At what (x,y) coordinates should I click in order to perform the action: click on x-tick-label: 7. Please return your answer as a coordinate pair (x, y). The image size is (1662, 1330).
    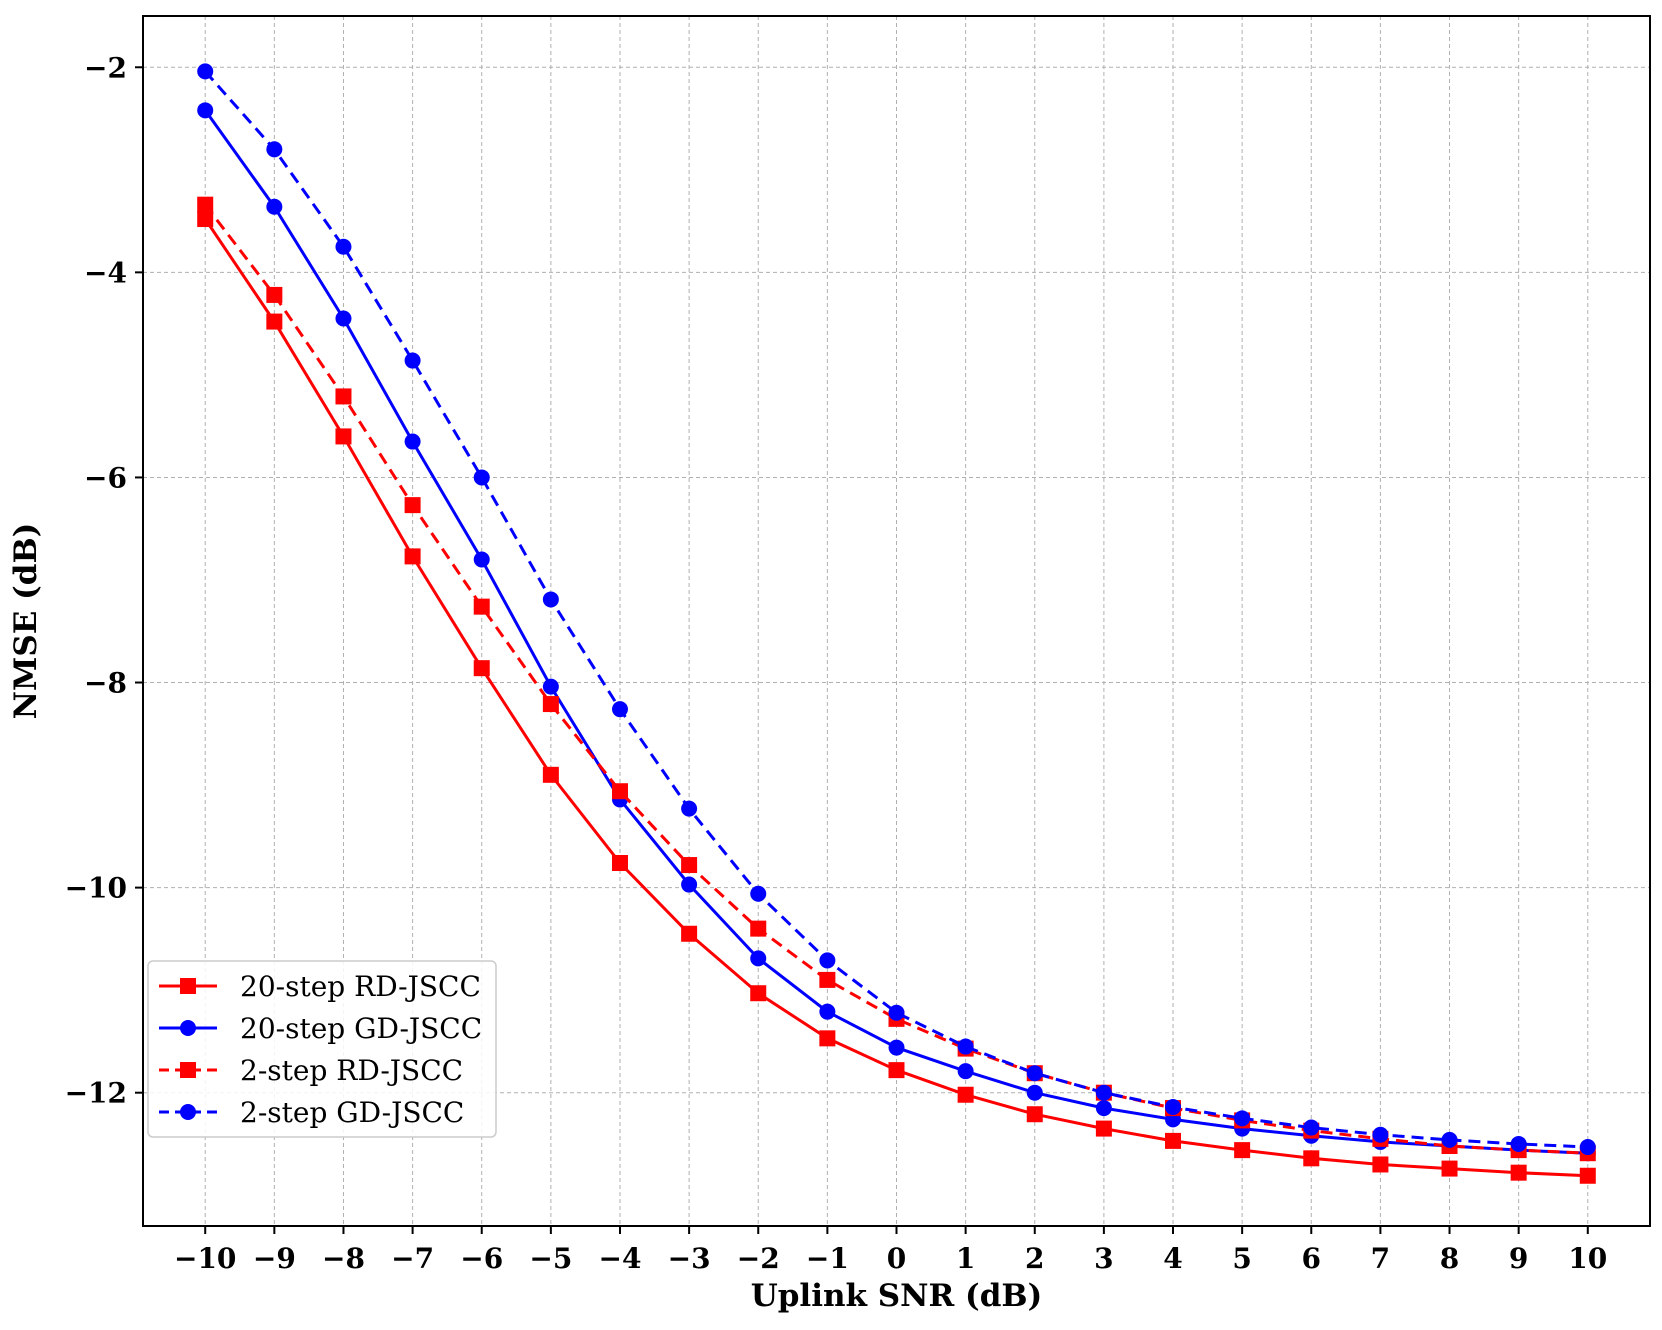
    Looking at the image, I should click on (1380, 1258).